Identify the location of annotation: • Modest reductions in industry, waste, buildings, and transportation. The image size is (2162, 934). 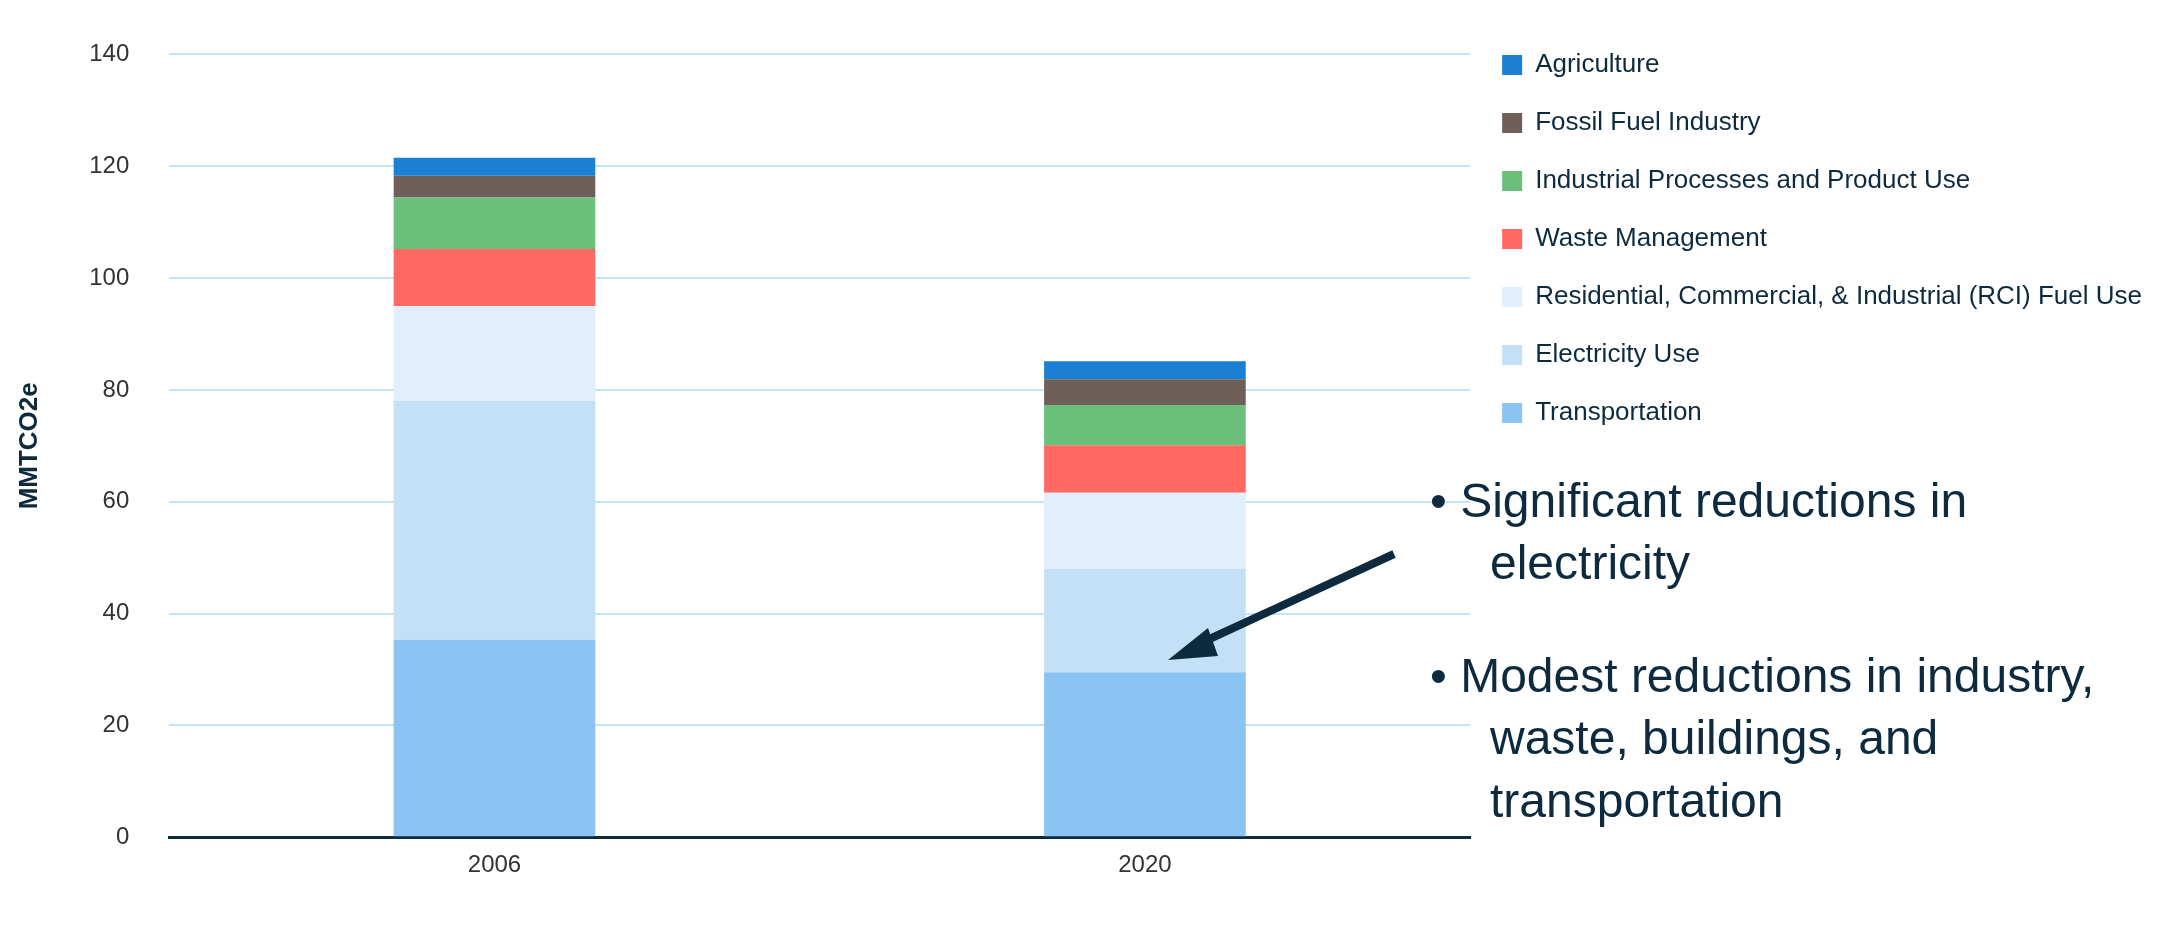
(1763, 738).